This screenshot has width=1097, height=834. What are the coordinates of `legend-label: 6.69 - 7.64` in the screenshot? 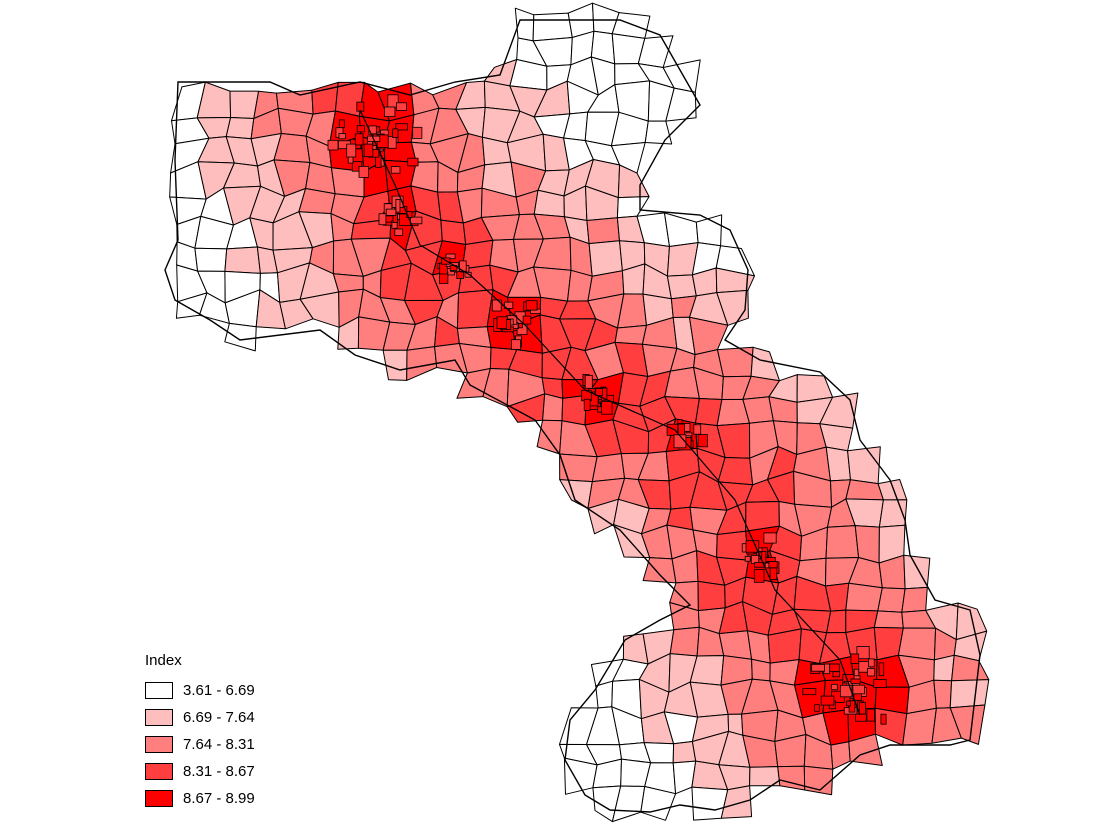 It's located at (219, 717).